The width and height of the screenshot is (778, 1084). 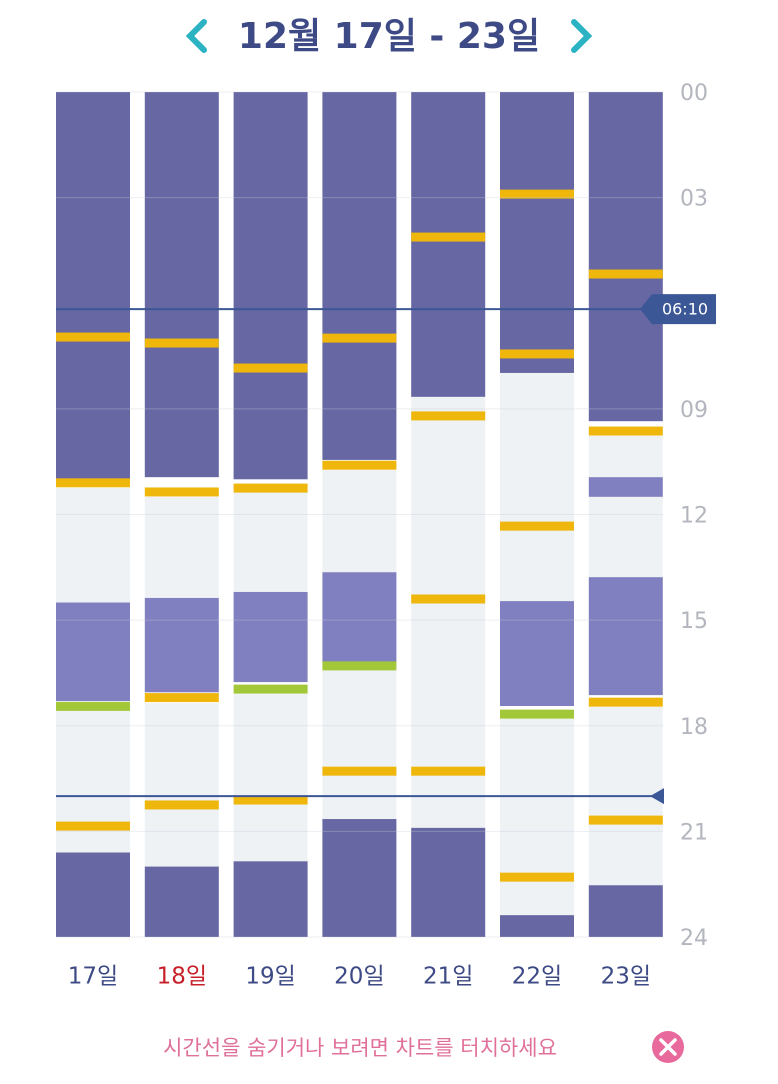 What do you see at coordinates (537, 977) in the screenshot?
I see `x-tick-label: 22일` at bounding box center [537, 977].